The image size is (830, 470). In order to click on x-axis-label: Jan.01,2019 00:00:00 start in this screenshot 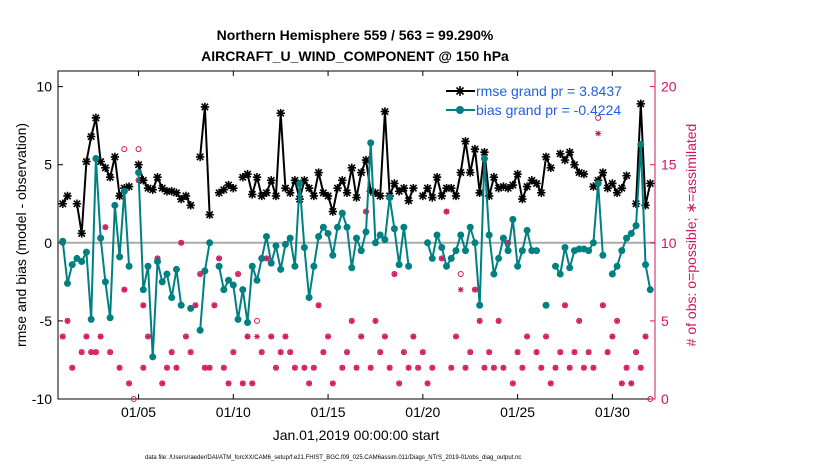, I will do `click(356, 435)`.